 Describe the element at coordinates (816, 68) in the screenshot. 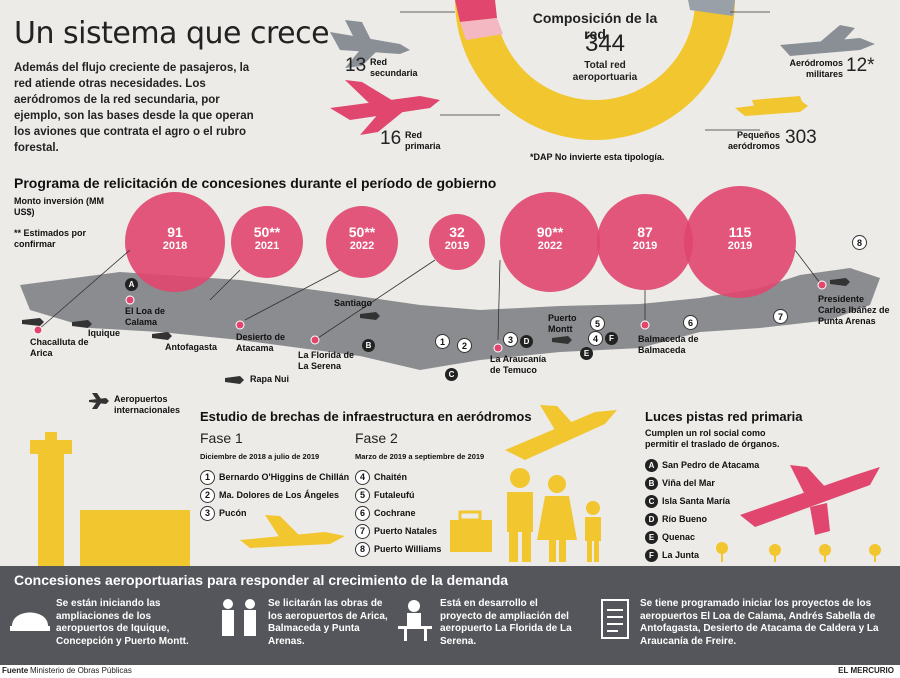

I see `military-label: Aeródromos militares` at that location.